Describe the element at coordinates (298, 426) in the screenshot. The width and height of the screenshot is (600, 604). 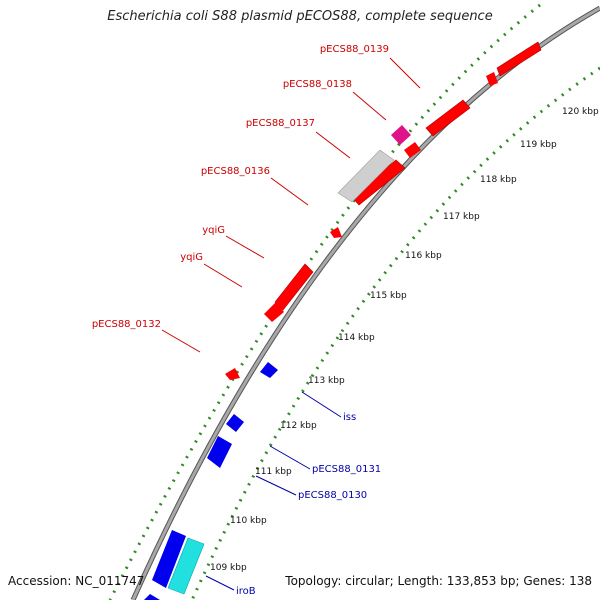
I see `tick-label-112: 112 kbp` at that location.